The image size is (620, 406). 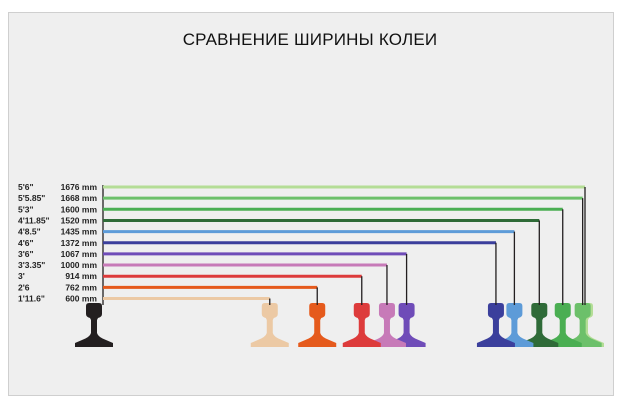 I want to click on reference-rail, so click(x=94, y=325).